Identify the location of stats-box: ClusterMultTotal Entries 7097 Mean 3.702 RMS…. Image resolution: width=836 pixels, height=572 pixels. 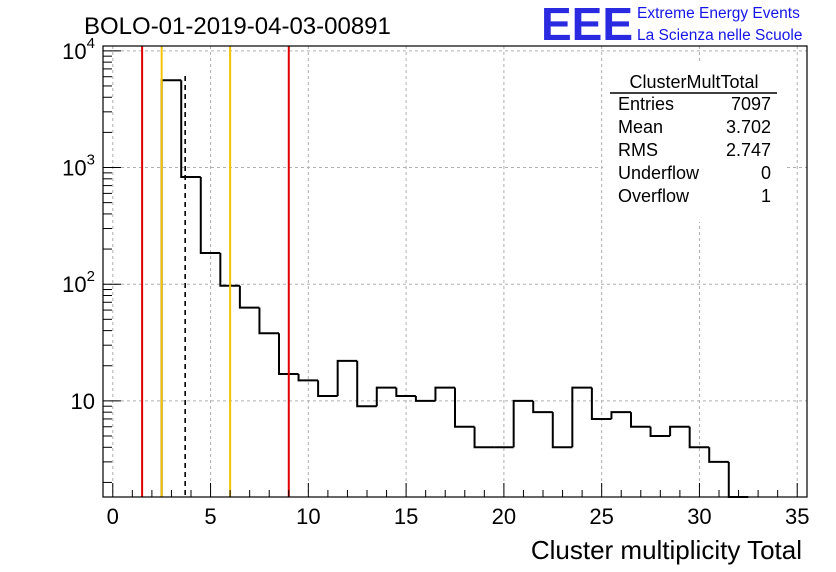
(694, 142).